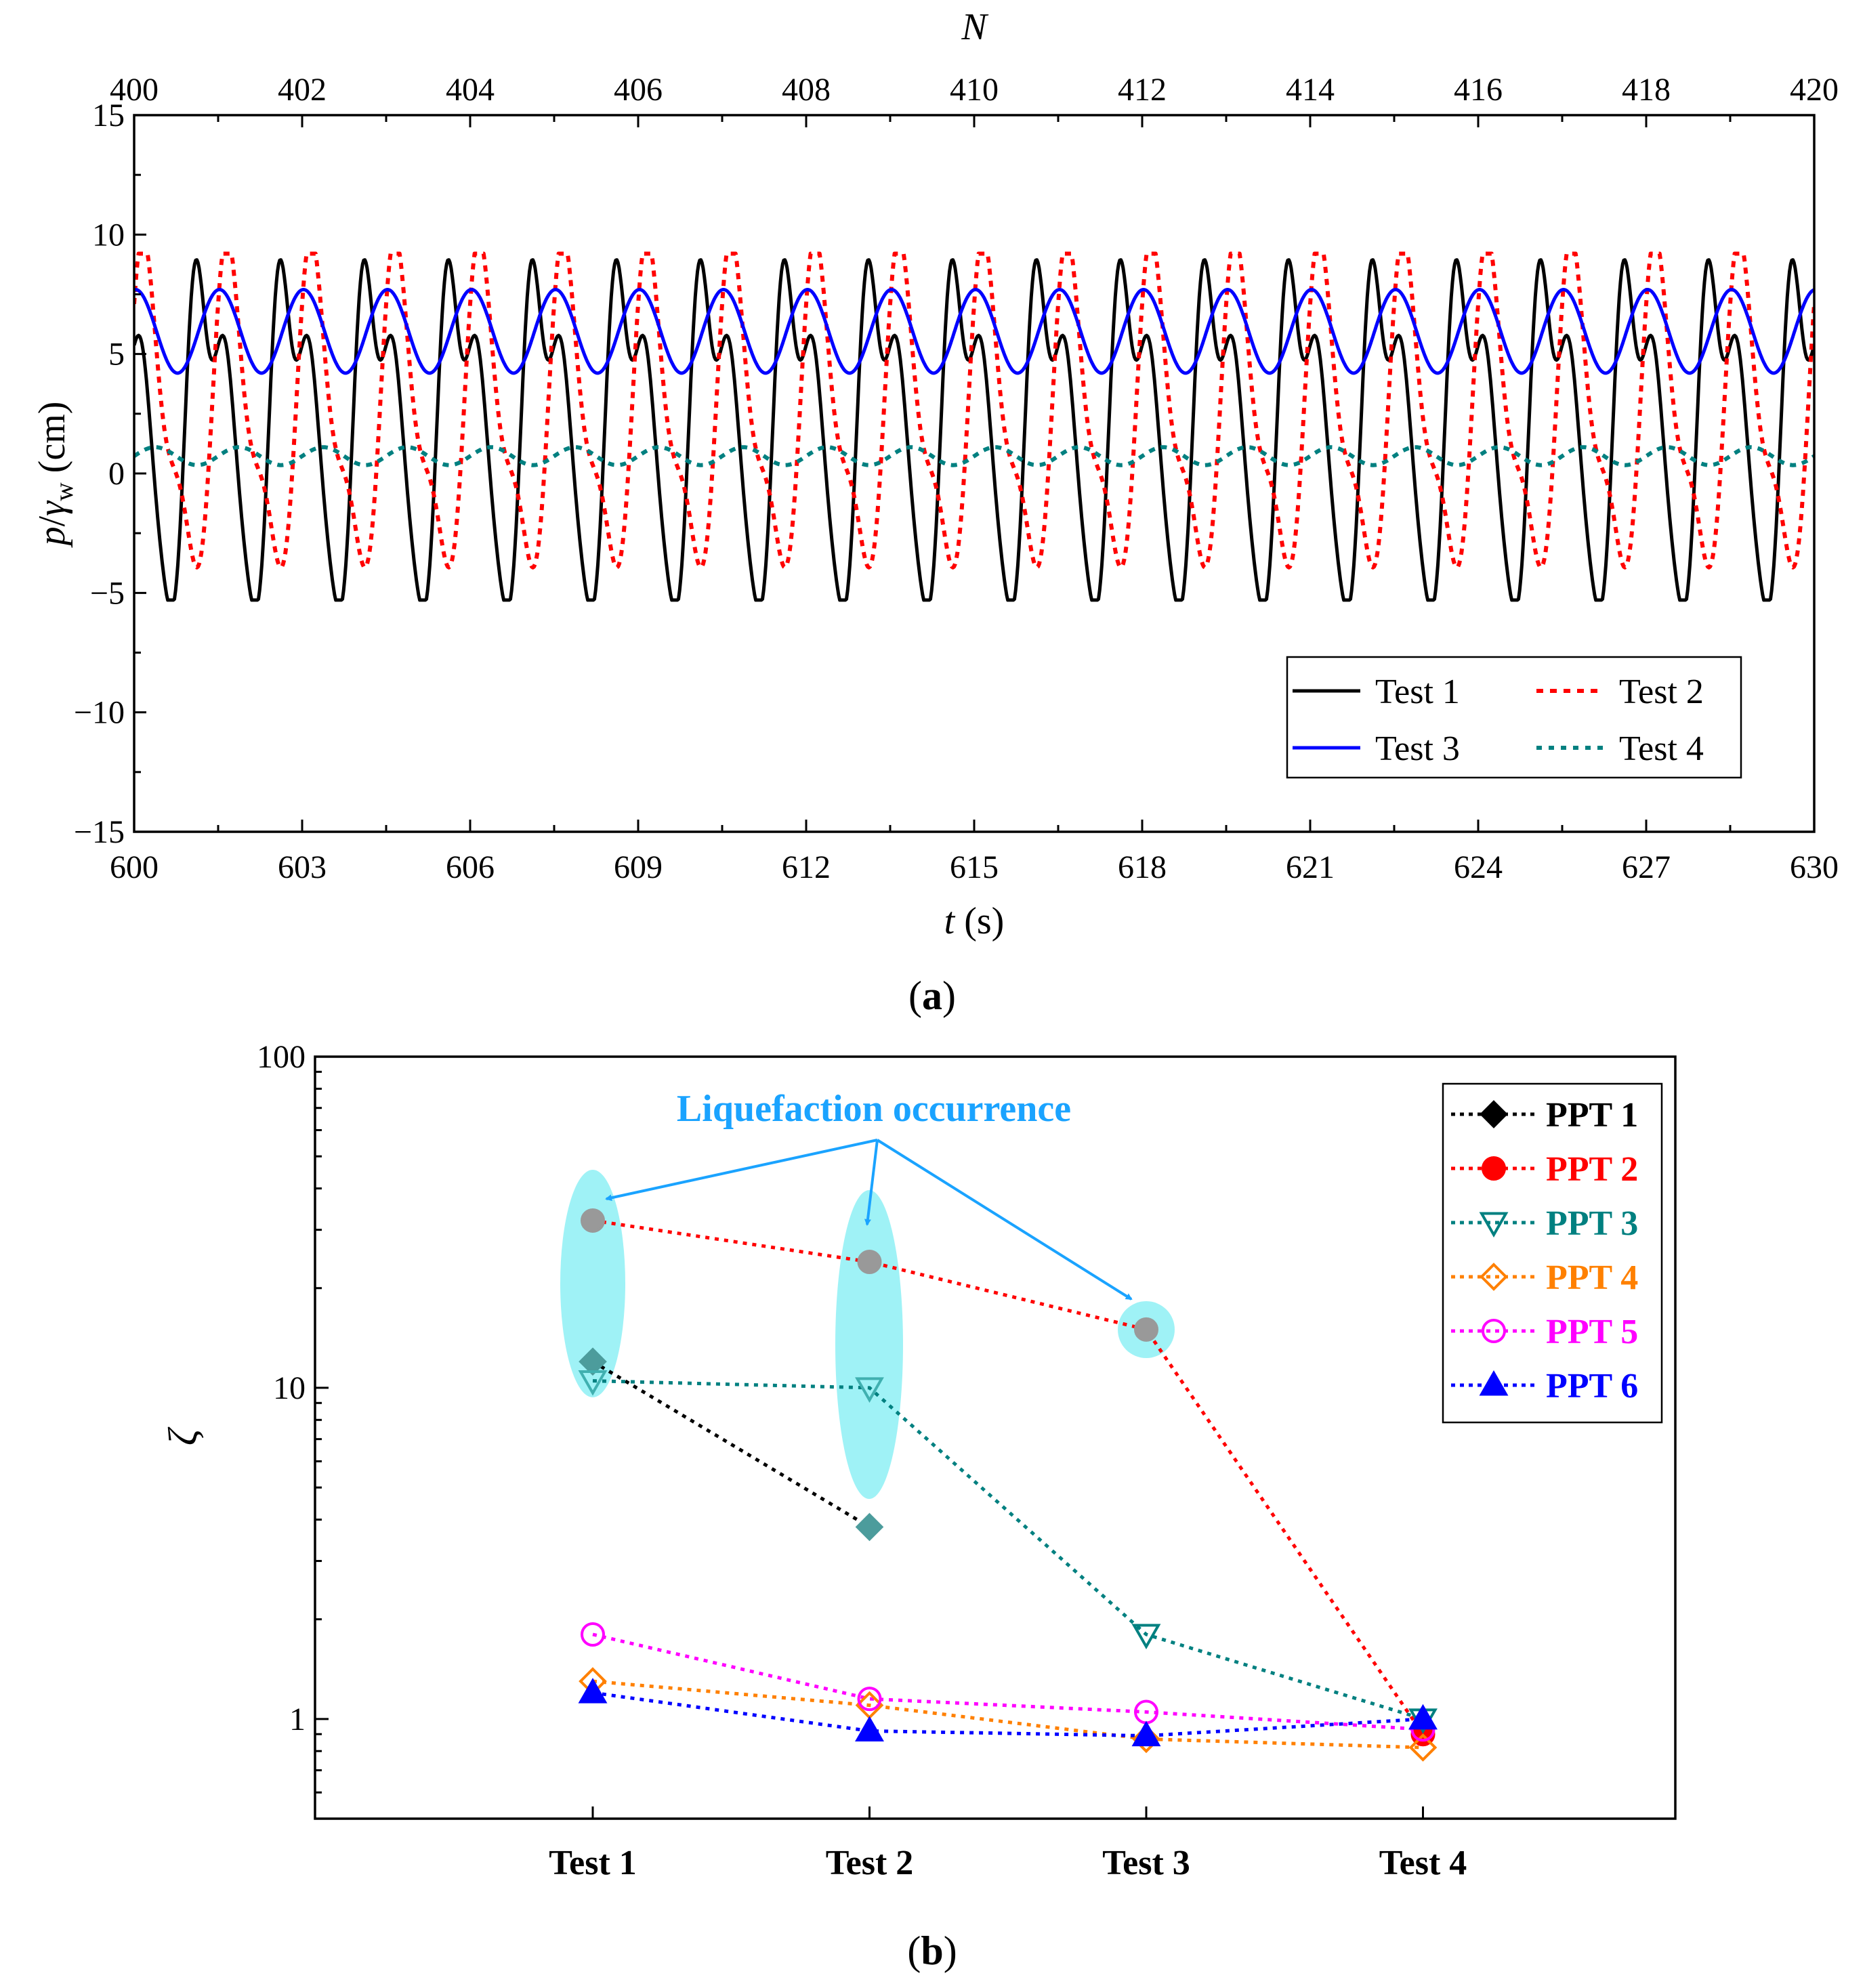  What do you see at coordinates (134, 90) in the screenshot?
I see `a-toptick-label-0: 400` at bounding box center [134, 90].